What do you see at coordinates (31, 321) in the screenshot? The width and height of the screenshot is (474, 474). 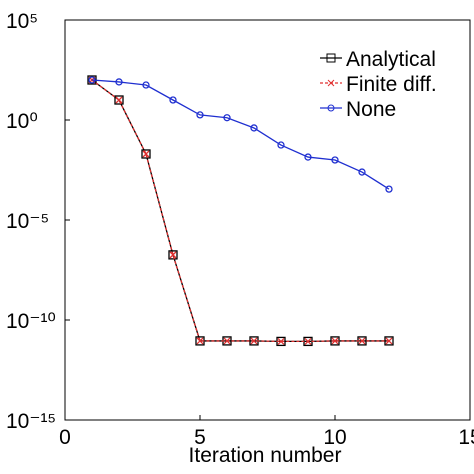 I see `y-tick-label: 10⁻¹⁰` at bounding box center [31, 321].